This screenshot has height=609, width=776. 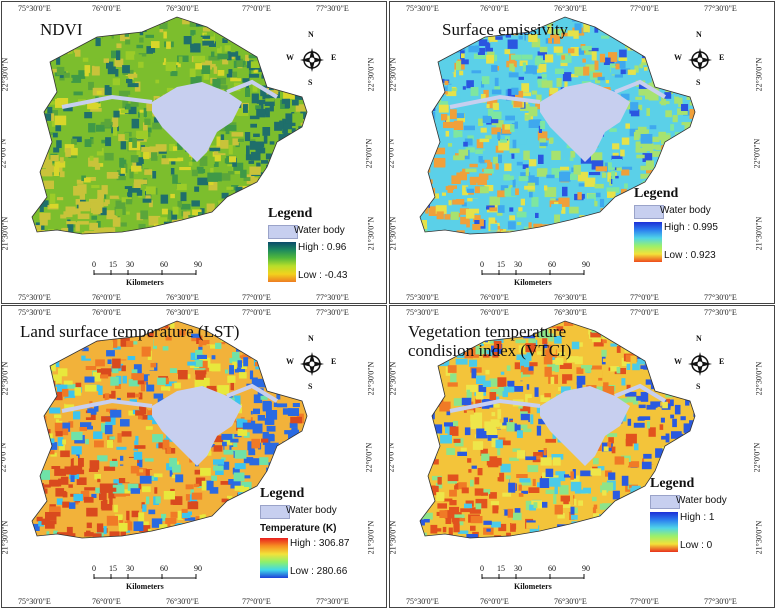 What do you see at coordinates (691, 227) in the screenshot?
I see `legend-high: High : 0.995` at bounding box center [691, 227].